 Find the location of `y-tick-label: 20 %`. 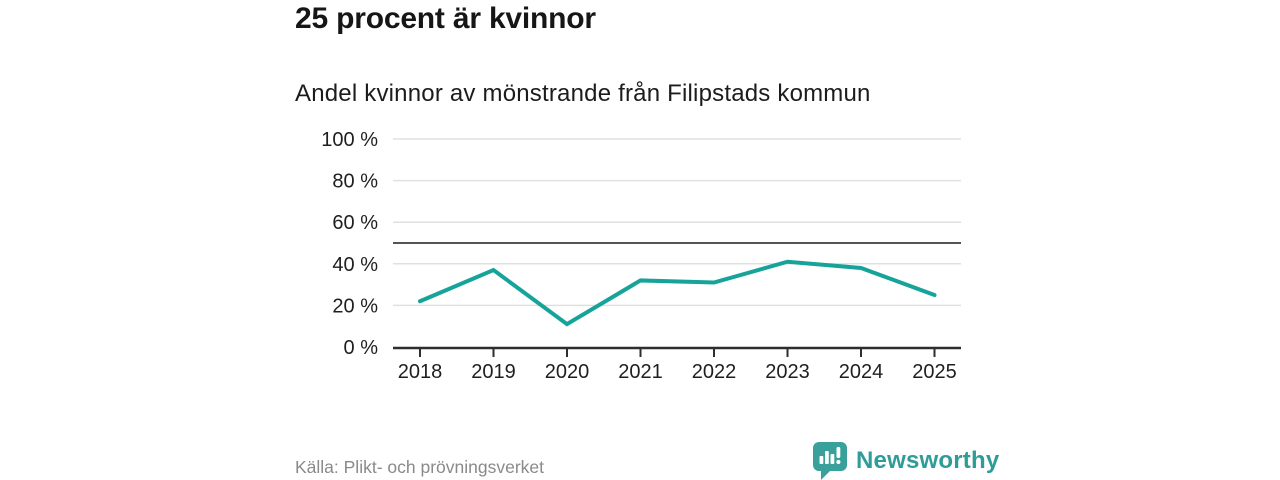

y-tick-label: 20 % is located at coordinates (355, 306).